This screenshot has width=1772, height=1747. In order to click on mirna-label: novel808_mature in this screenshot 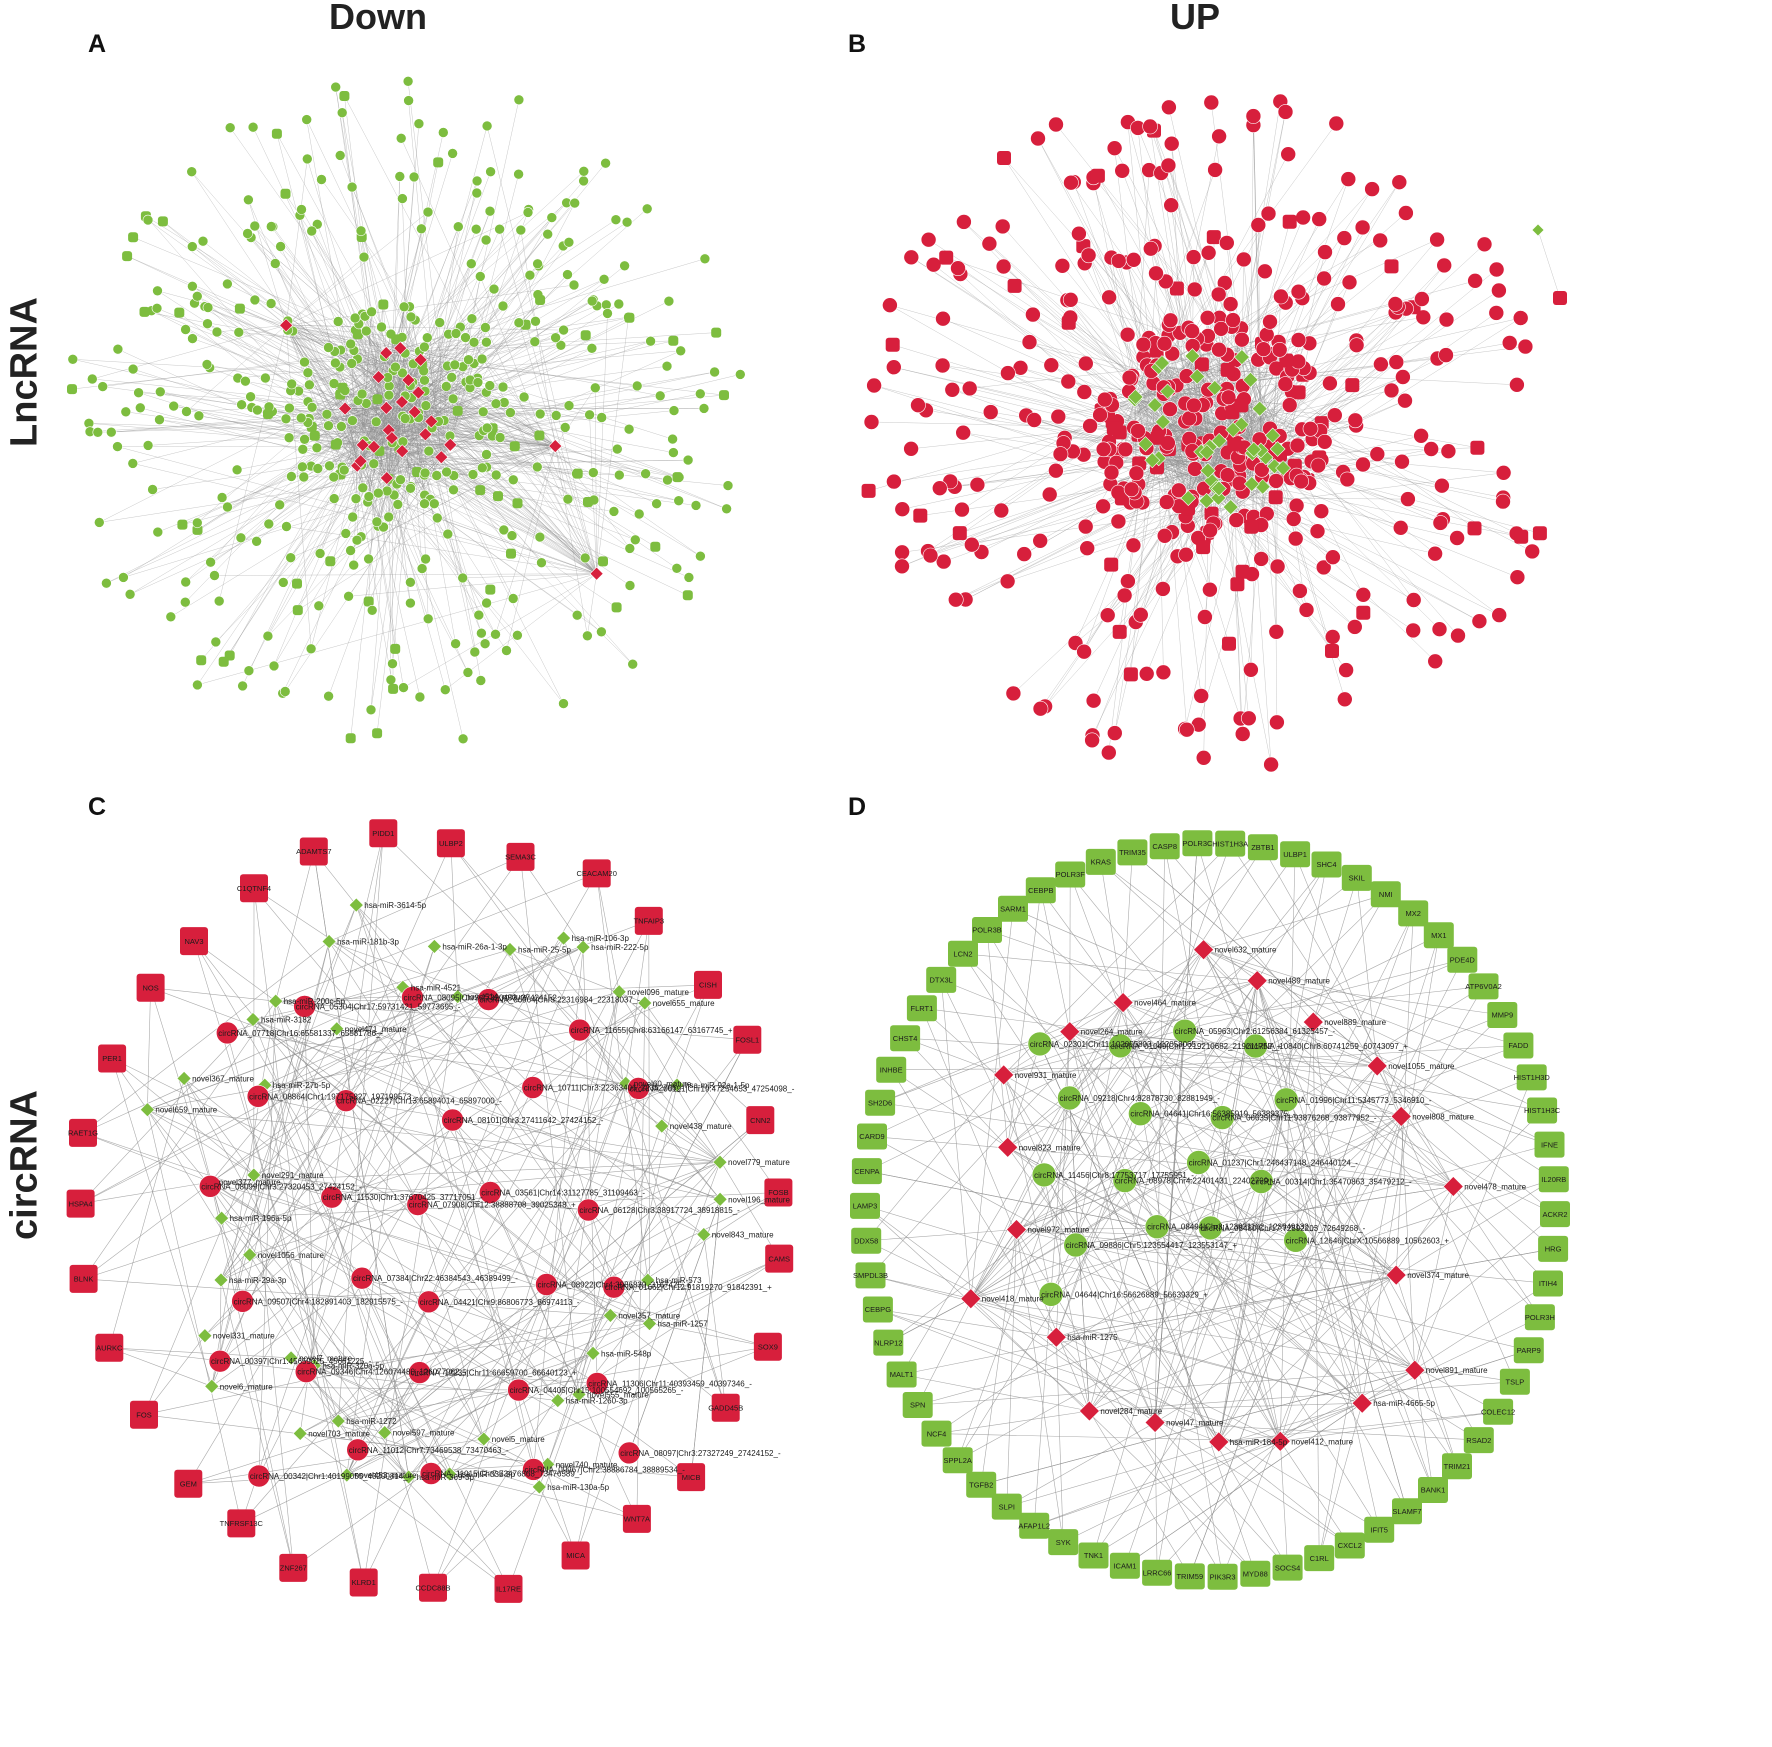, I will do `click(1443, 1116)`.